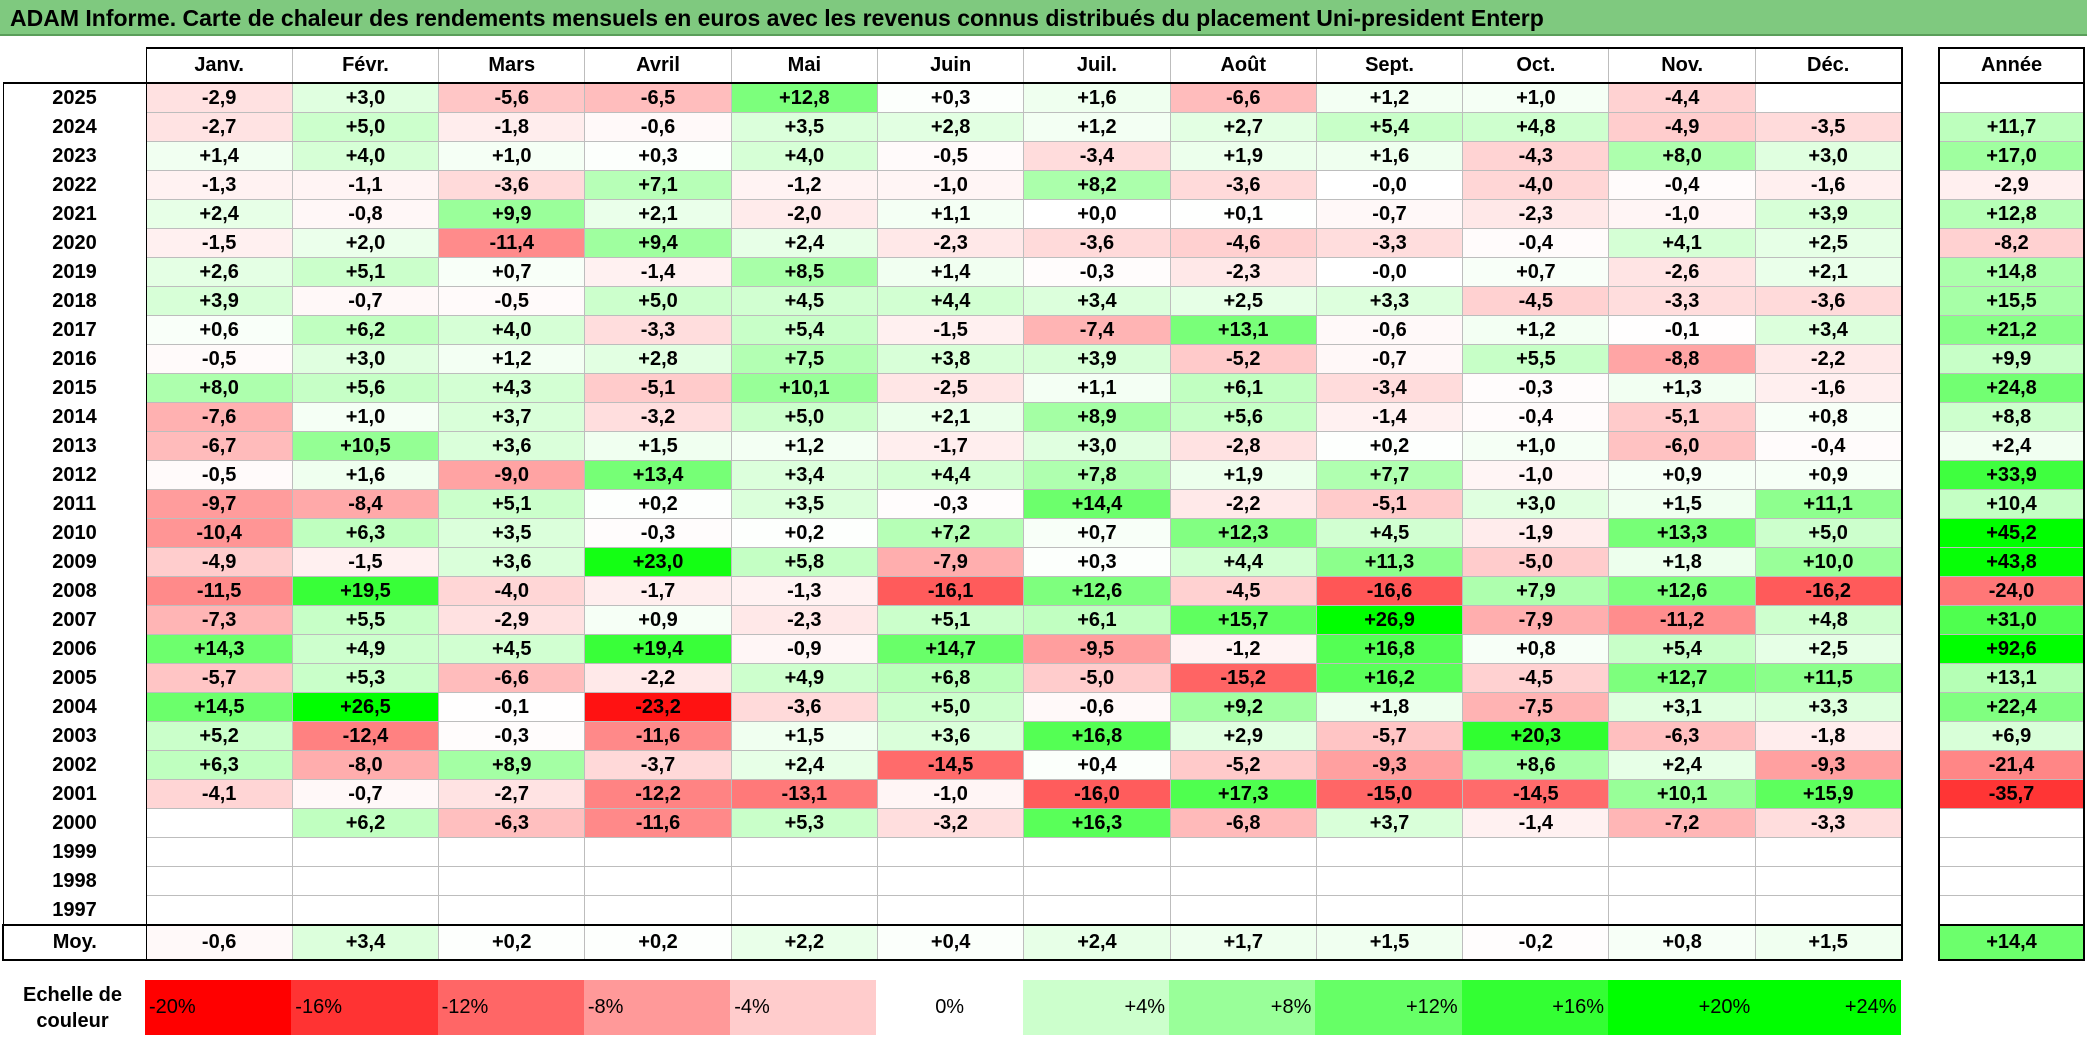 The width and height of the screenshot is (2087, 1037). What do you see at coordinates (950, 475) in the screenshot?
I see `heatmap-cell: +4,4` at bounding box center [950, 475].